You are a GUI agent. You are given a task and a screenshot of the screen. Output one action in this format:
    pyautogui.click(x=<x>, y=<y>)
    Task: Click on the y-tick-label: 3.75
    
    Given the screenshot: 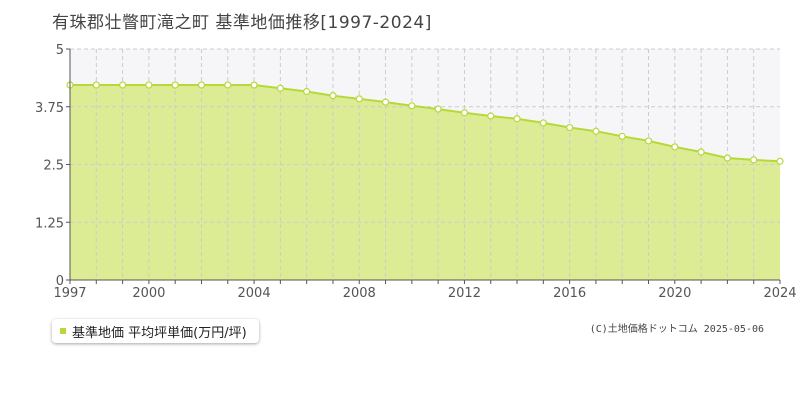 What is the action you would take?
    pyautogui.click(x=49, y=108)
    